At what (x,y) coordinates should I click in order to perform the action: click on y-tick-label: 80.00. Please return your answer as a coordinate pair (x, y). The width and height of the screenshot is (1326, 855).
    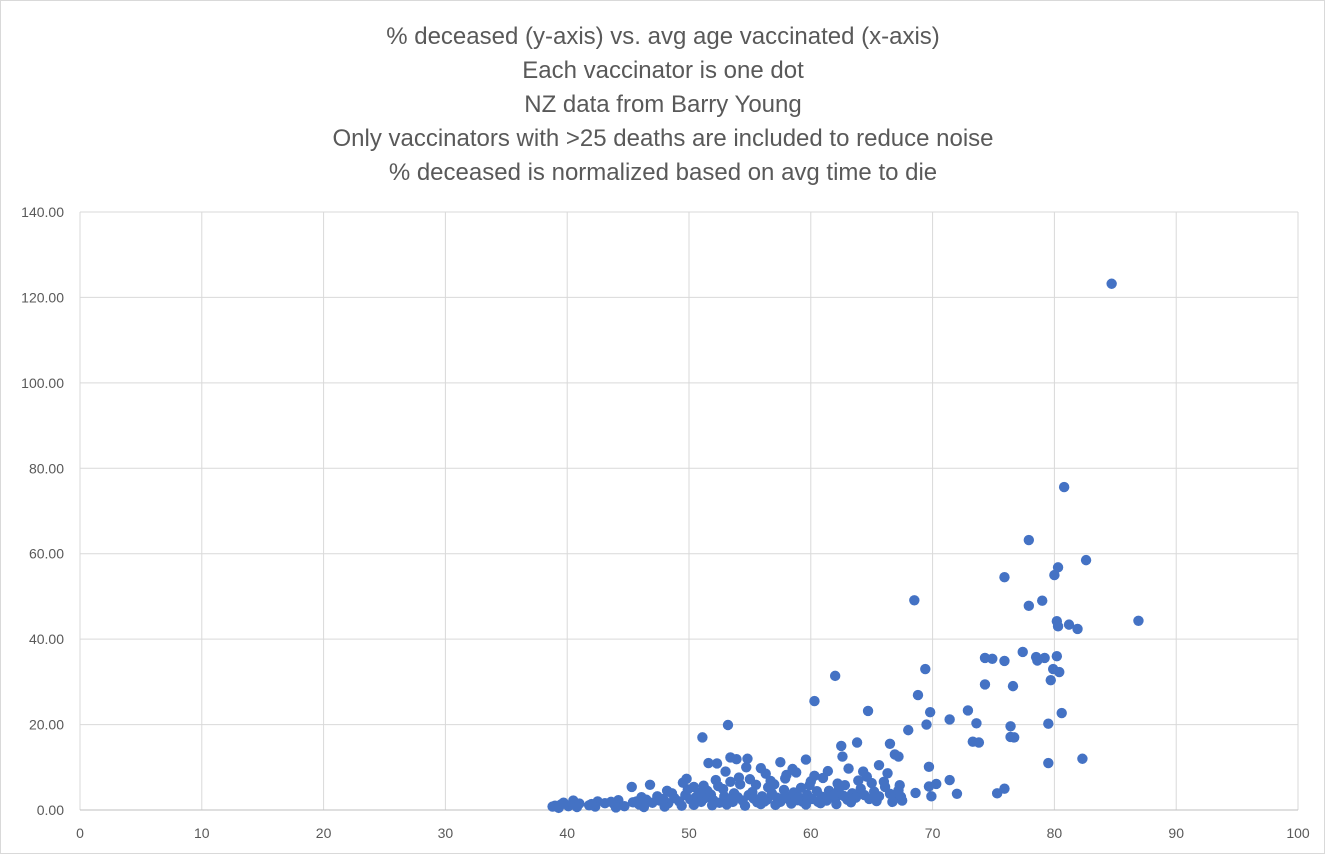
    Looking at the image, I should click on (46, 468).